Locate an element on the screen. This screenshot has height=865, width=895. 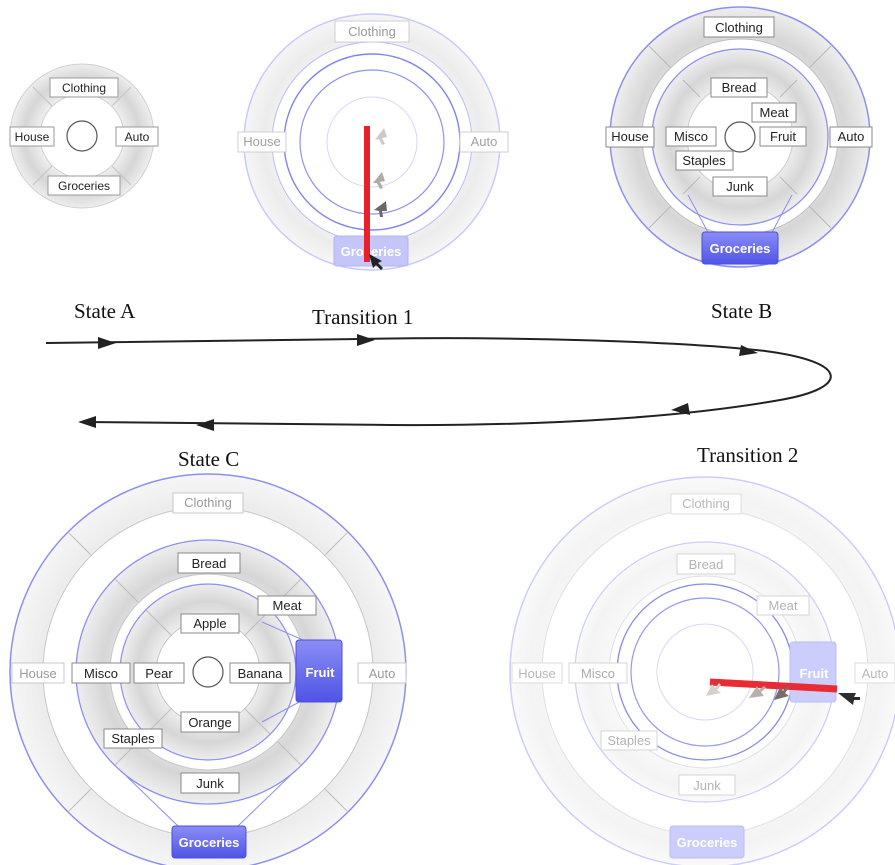
subsubmenu-item-banana: Banana is located at coordinates (260, 673).